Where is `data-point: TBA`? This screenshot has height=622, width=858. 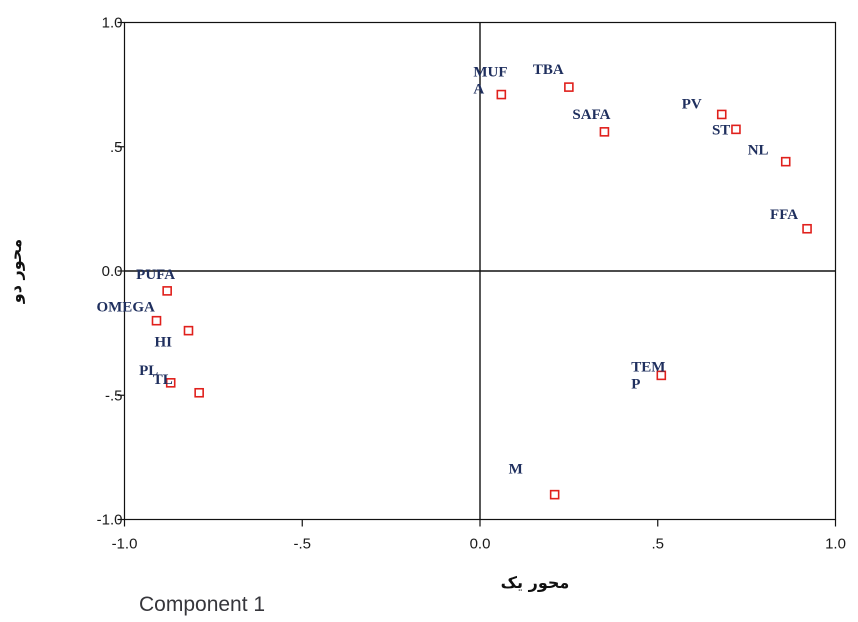 data-point: TBA is located at coordinates (553, 77).